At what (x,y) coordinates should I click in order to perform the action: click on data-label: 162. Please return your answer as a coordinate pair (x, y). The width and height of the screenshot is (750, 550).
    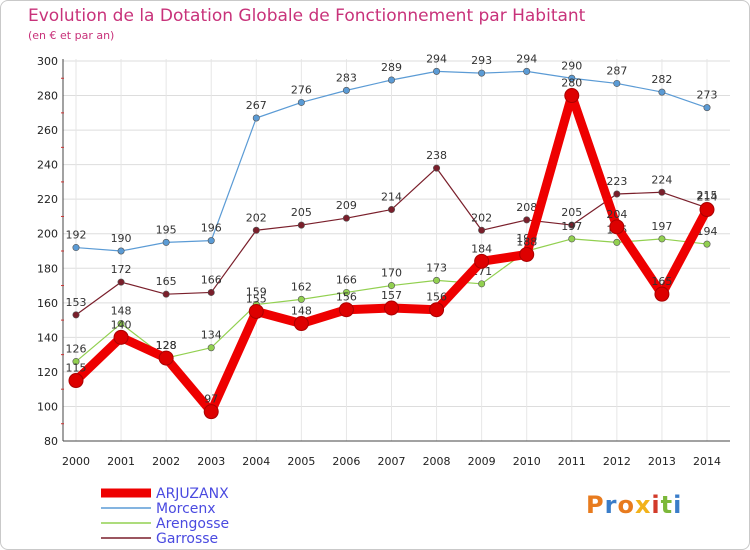
    Looking at the image, I should click on (301, 286).